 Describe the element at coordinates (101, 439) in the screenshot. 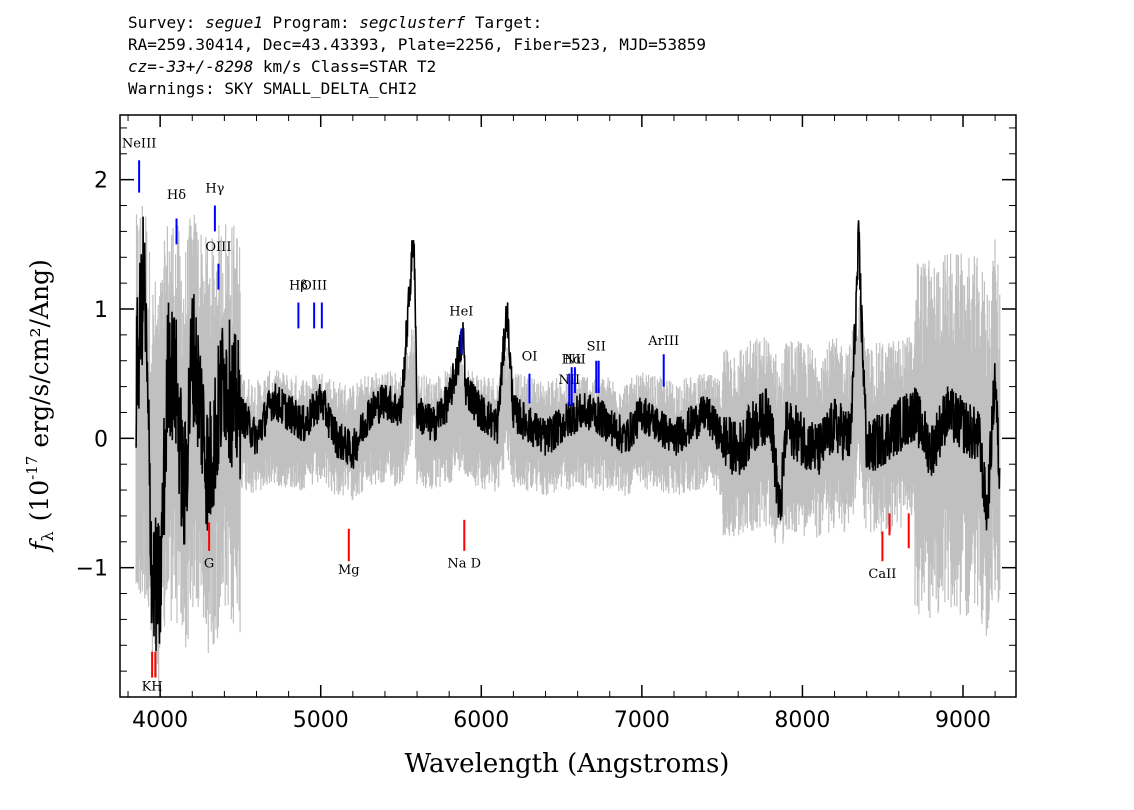

I see `y-tick-label: 0` at that location.